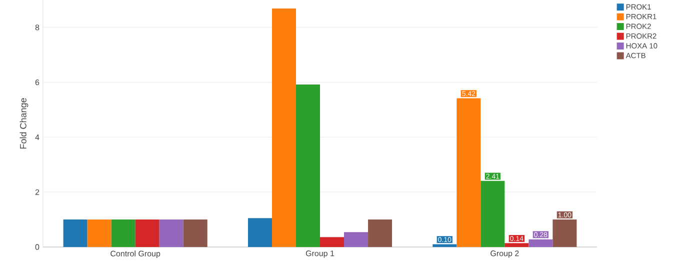 The image size is (685, 273). I want to click on y-tick-label: 0, so click(37, 247).